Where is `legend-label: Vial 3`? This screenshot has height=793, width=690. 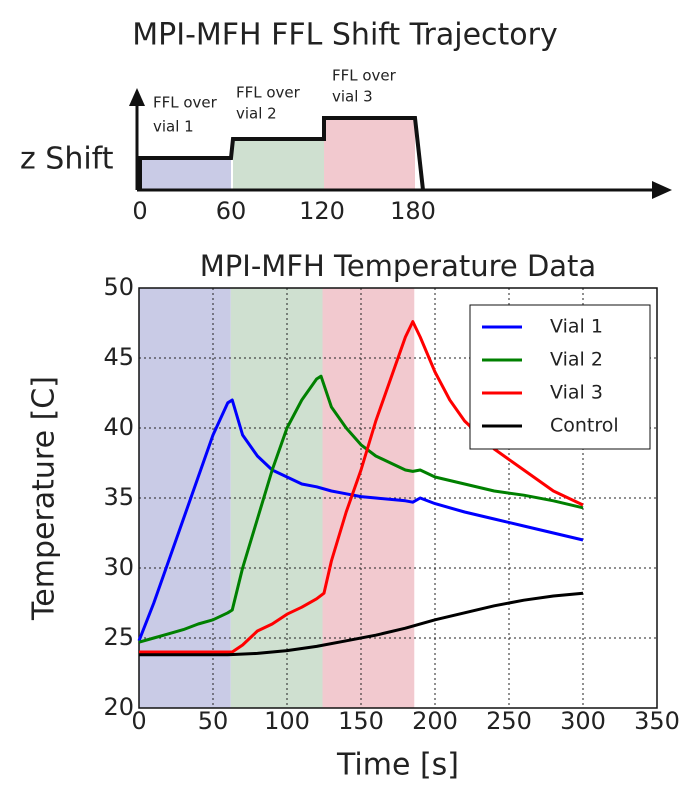 legend-label: Vial 3 is located at coordinates (576, 393).